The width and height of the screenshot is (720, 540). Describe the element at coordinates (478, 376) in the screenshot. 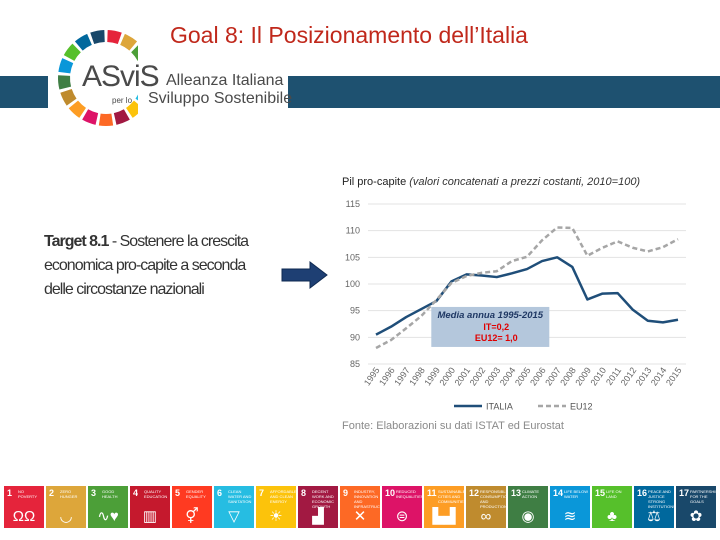

I see `x-tick-label: 2002` at that location.